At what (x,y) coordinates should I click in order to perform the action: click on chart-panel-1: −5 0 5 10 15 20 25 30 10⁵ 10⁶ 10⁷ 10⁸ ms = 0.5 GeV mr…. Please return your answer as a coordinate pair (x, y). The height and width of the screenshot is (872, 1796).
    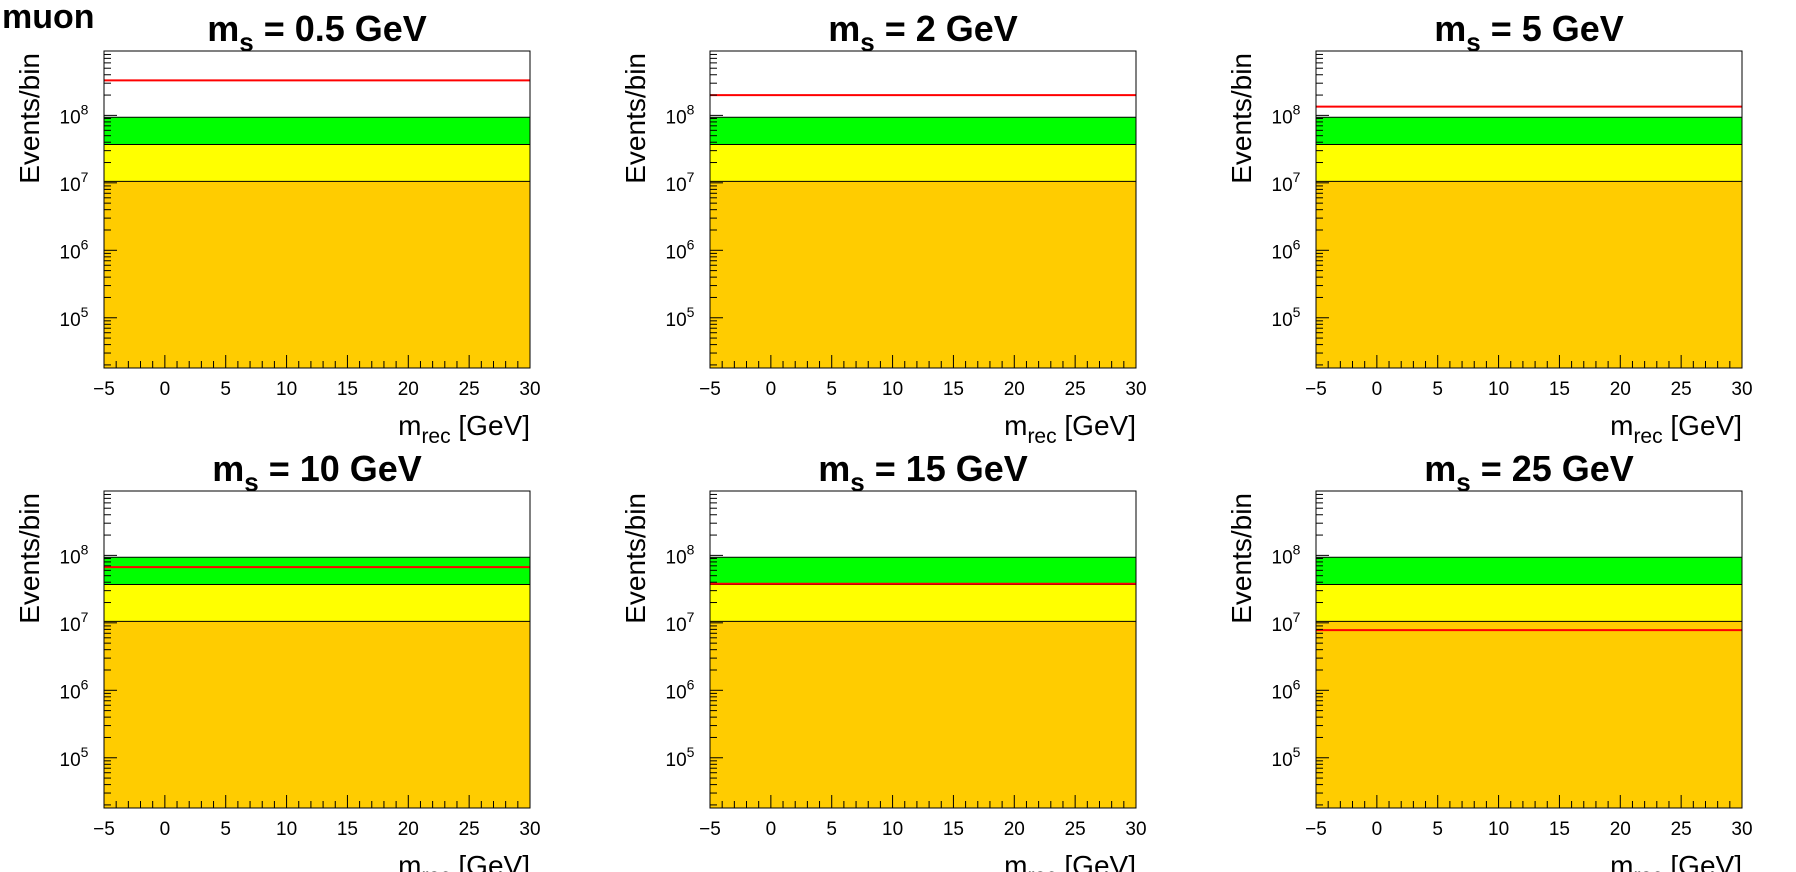
    Looking at the image, I should click on (277, 228).